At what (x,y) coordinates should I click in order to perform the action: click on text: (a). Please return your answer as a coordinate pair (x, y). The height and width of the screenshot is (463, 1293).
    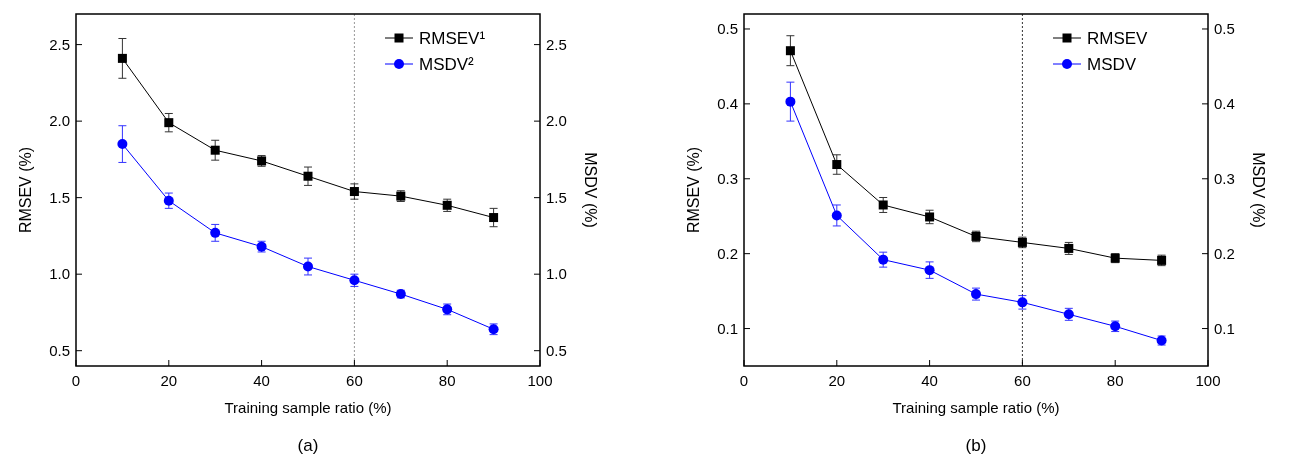
    Looking at the image, I should click on (308, 445).